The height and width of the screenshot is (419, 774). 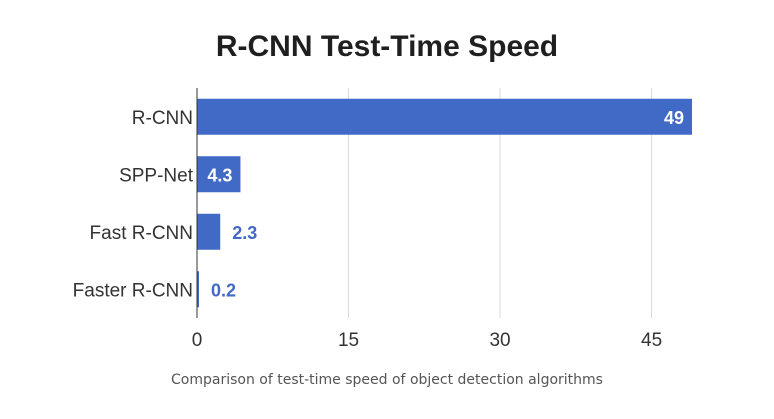 I want to click on data-label: 4.3, so click(x=219, y=175).